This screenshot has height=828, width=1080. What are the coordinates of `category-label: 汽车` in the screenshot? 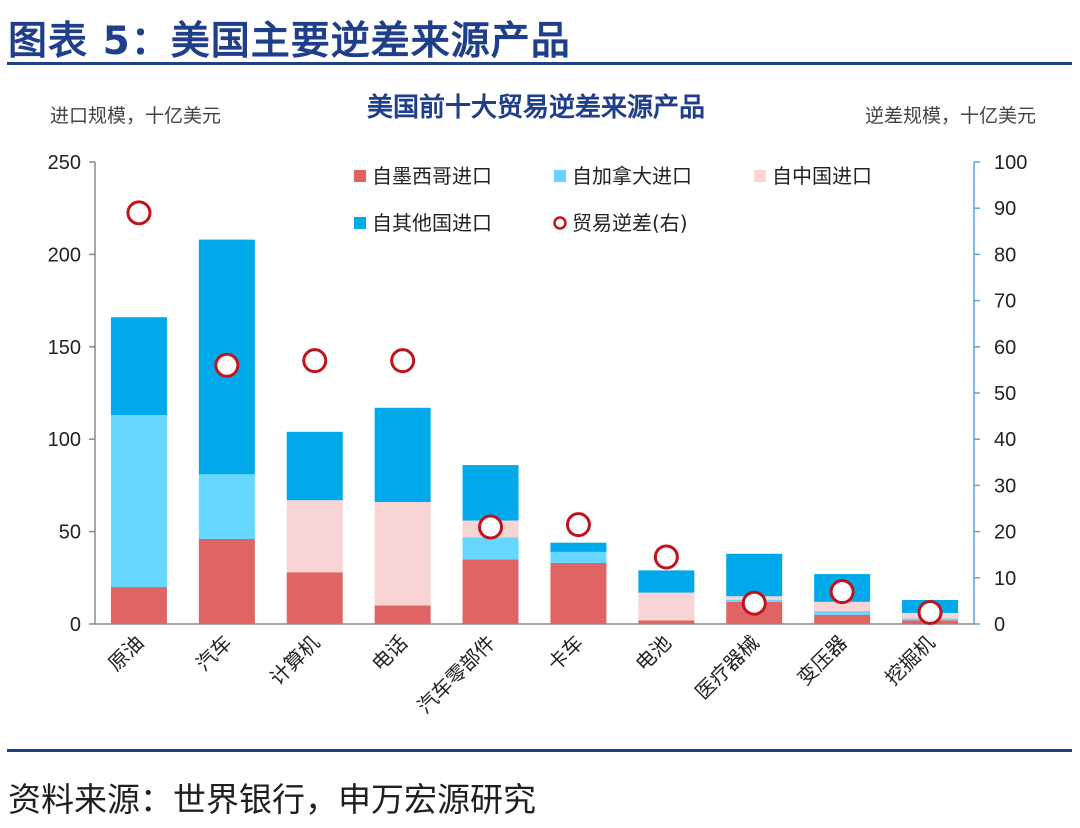 It's located at (213, 653).